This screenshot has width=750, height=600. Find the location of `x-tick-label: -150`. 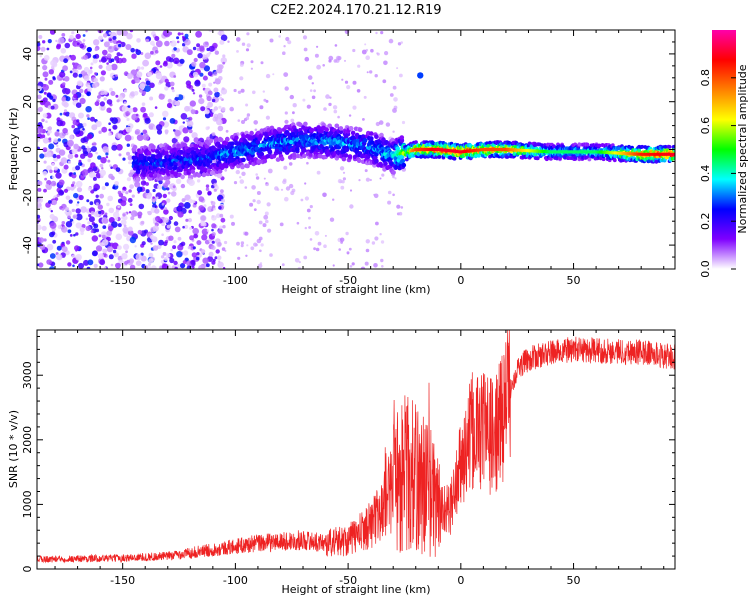

x-tick-label: -150 is located at coordinates (122, 580).